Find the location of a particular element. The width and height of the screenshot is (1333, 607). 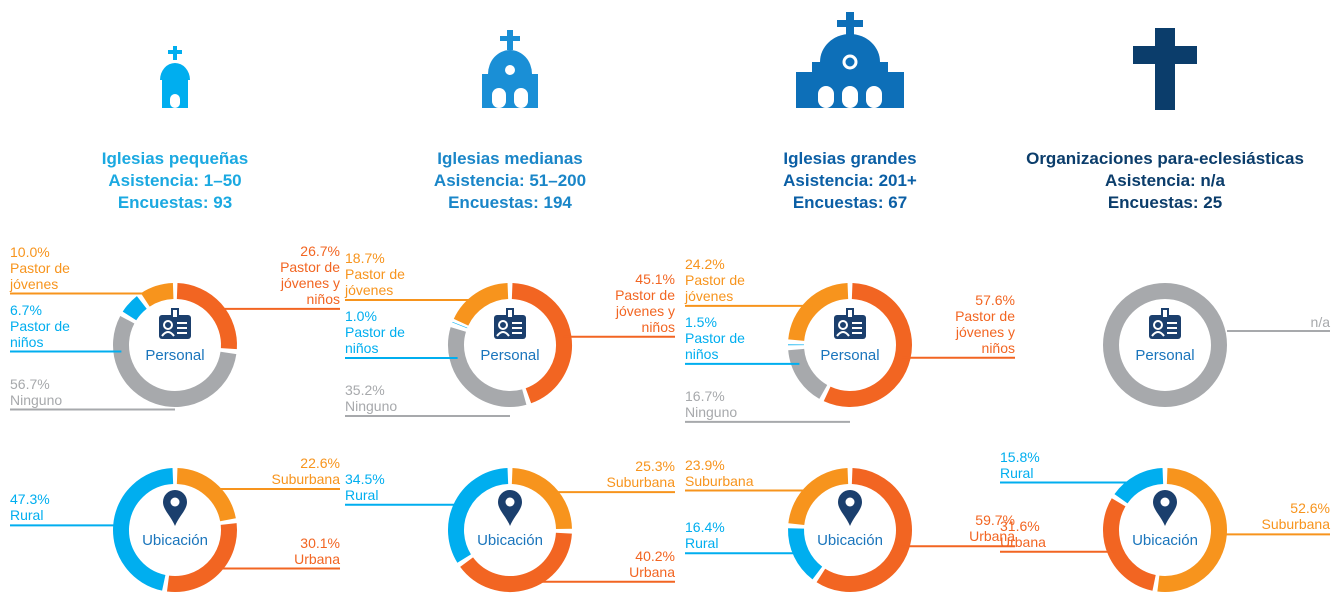

value-label: 59.7% is located at coordinates (995, 520).